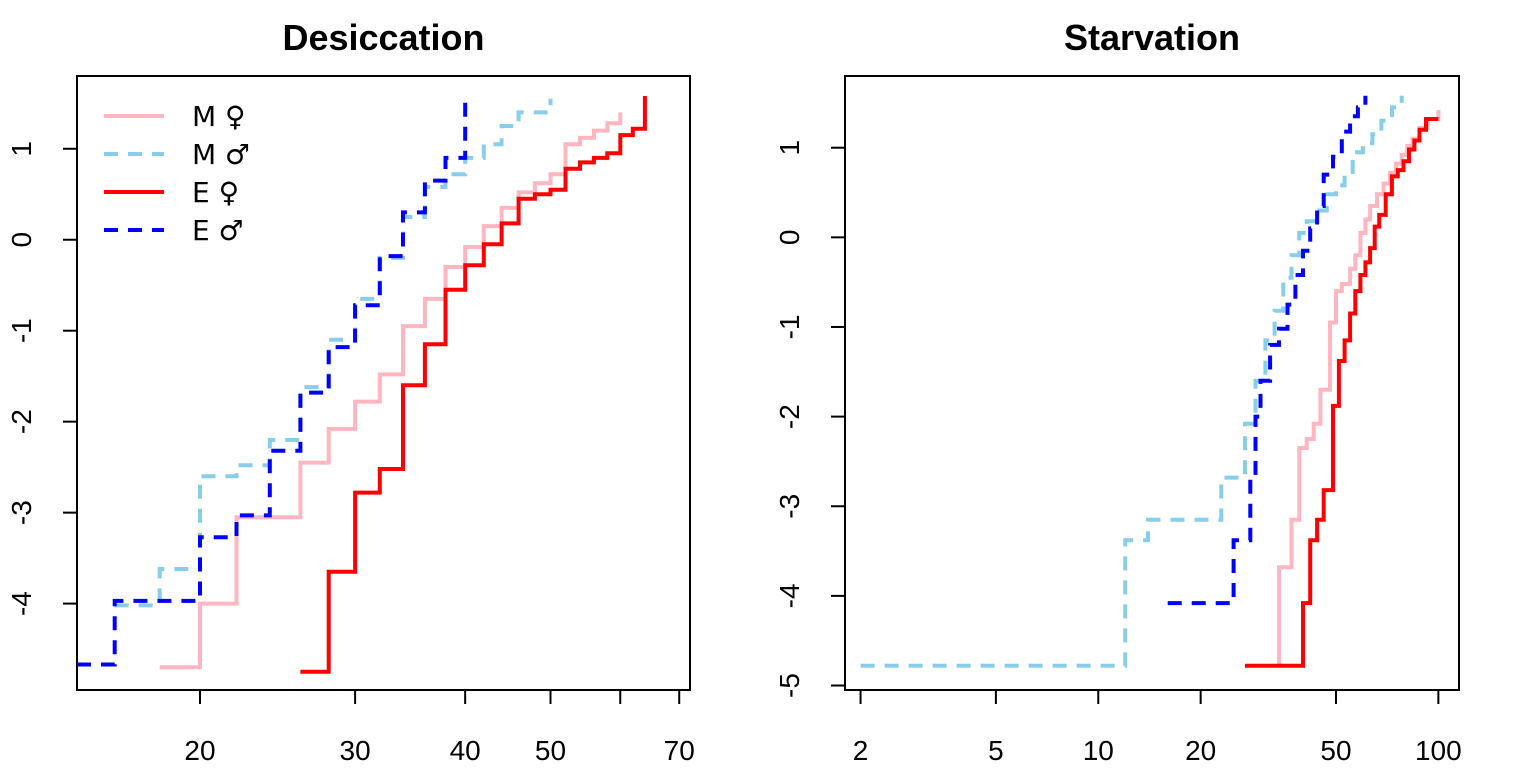 The width and height of the screenshot is (1536, 768). I want to click on starvation-x-tick-label: 2, so click(861, 750).